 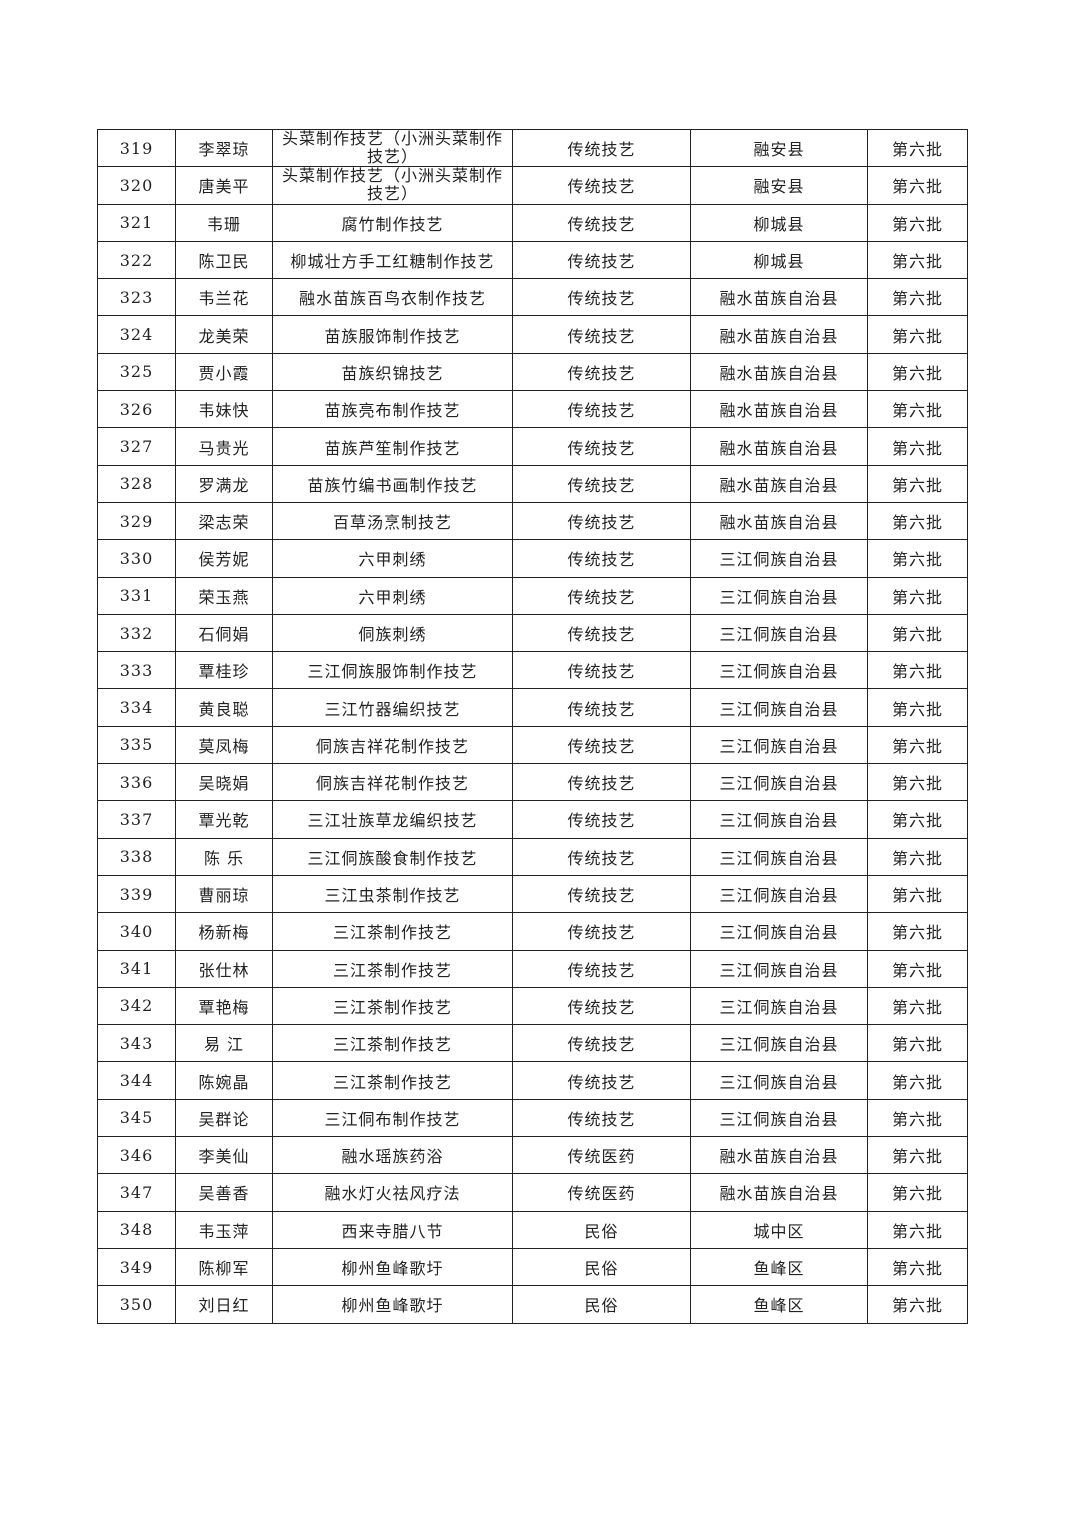 What do you see at coordinates (392, 446) in the screenshot?
I see `project: 苗族芦笙制作技艺` at bounding box center [392, 446].